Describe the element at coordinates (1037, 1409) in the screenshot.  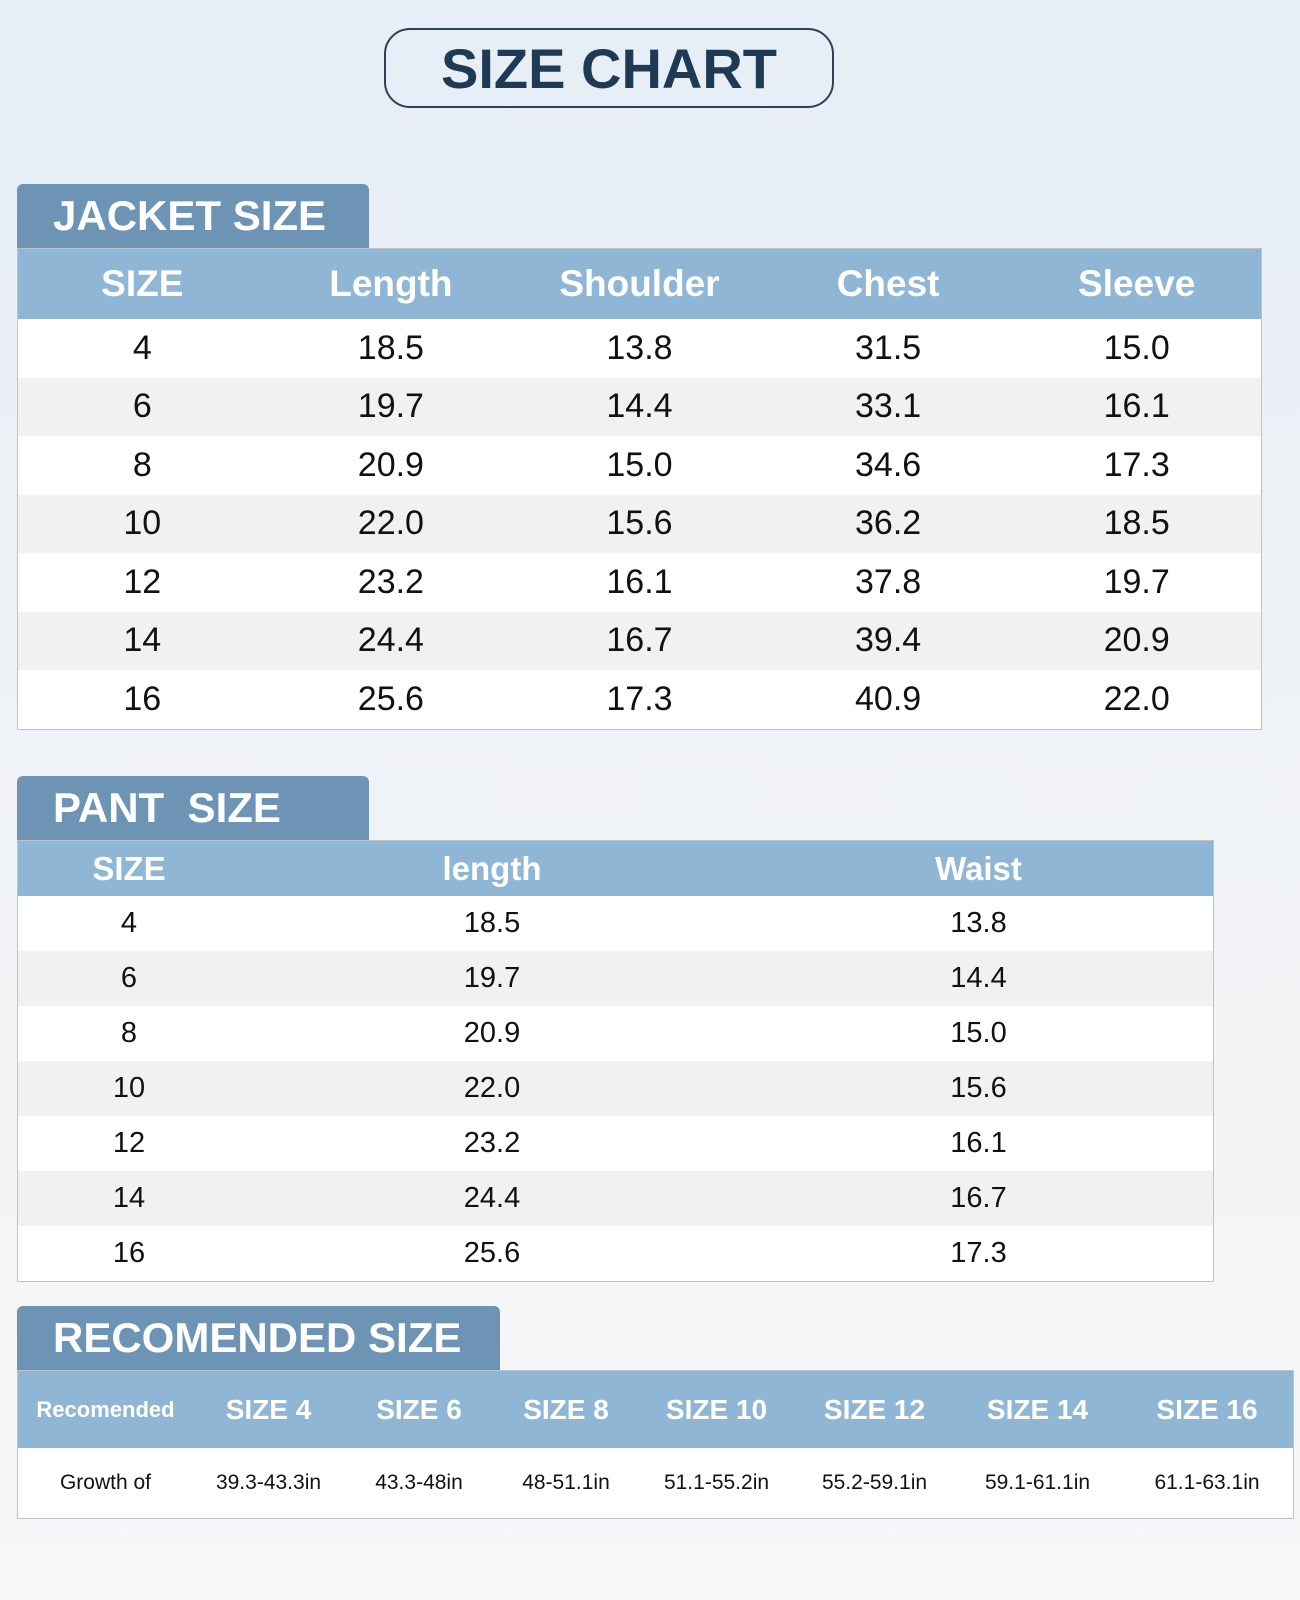
I see `column-header: SIZE 14` at that location.